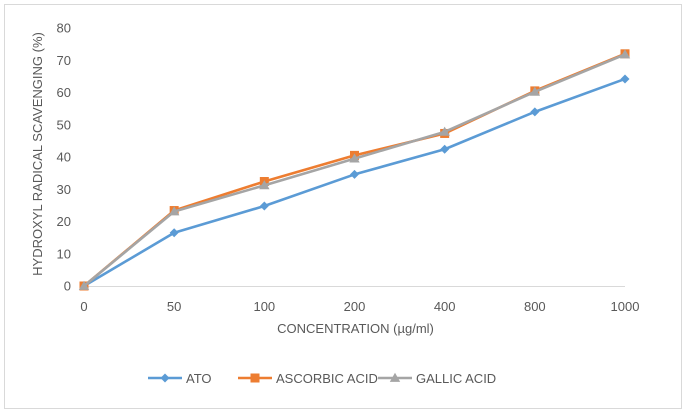  Describe the element at coordinates (180, 378) in the screenshot. I see `legend-item: ATO` at that location.